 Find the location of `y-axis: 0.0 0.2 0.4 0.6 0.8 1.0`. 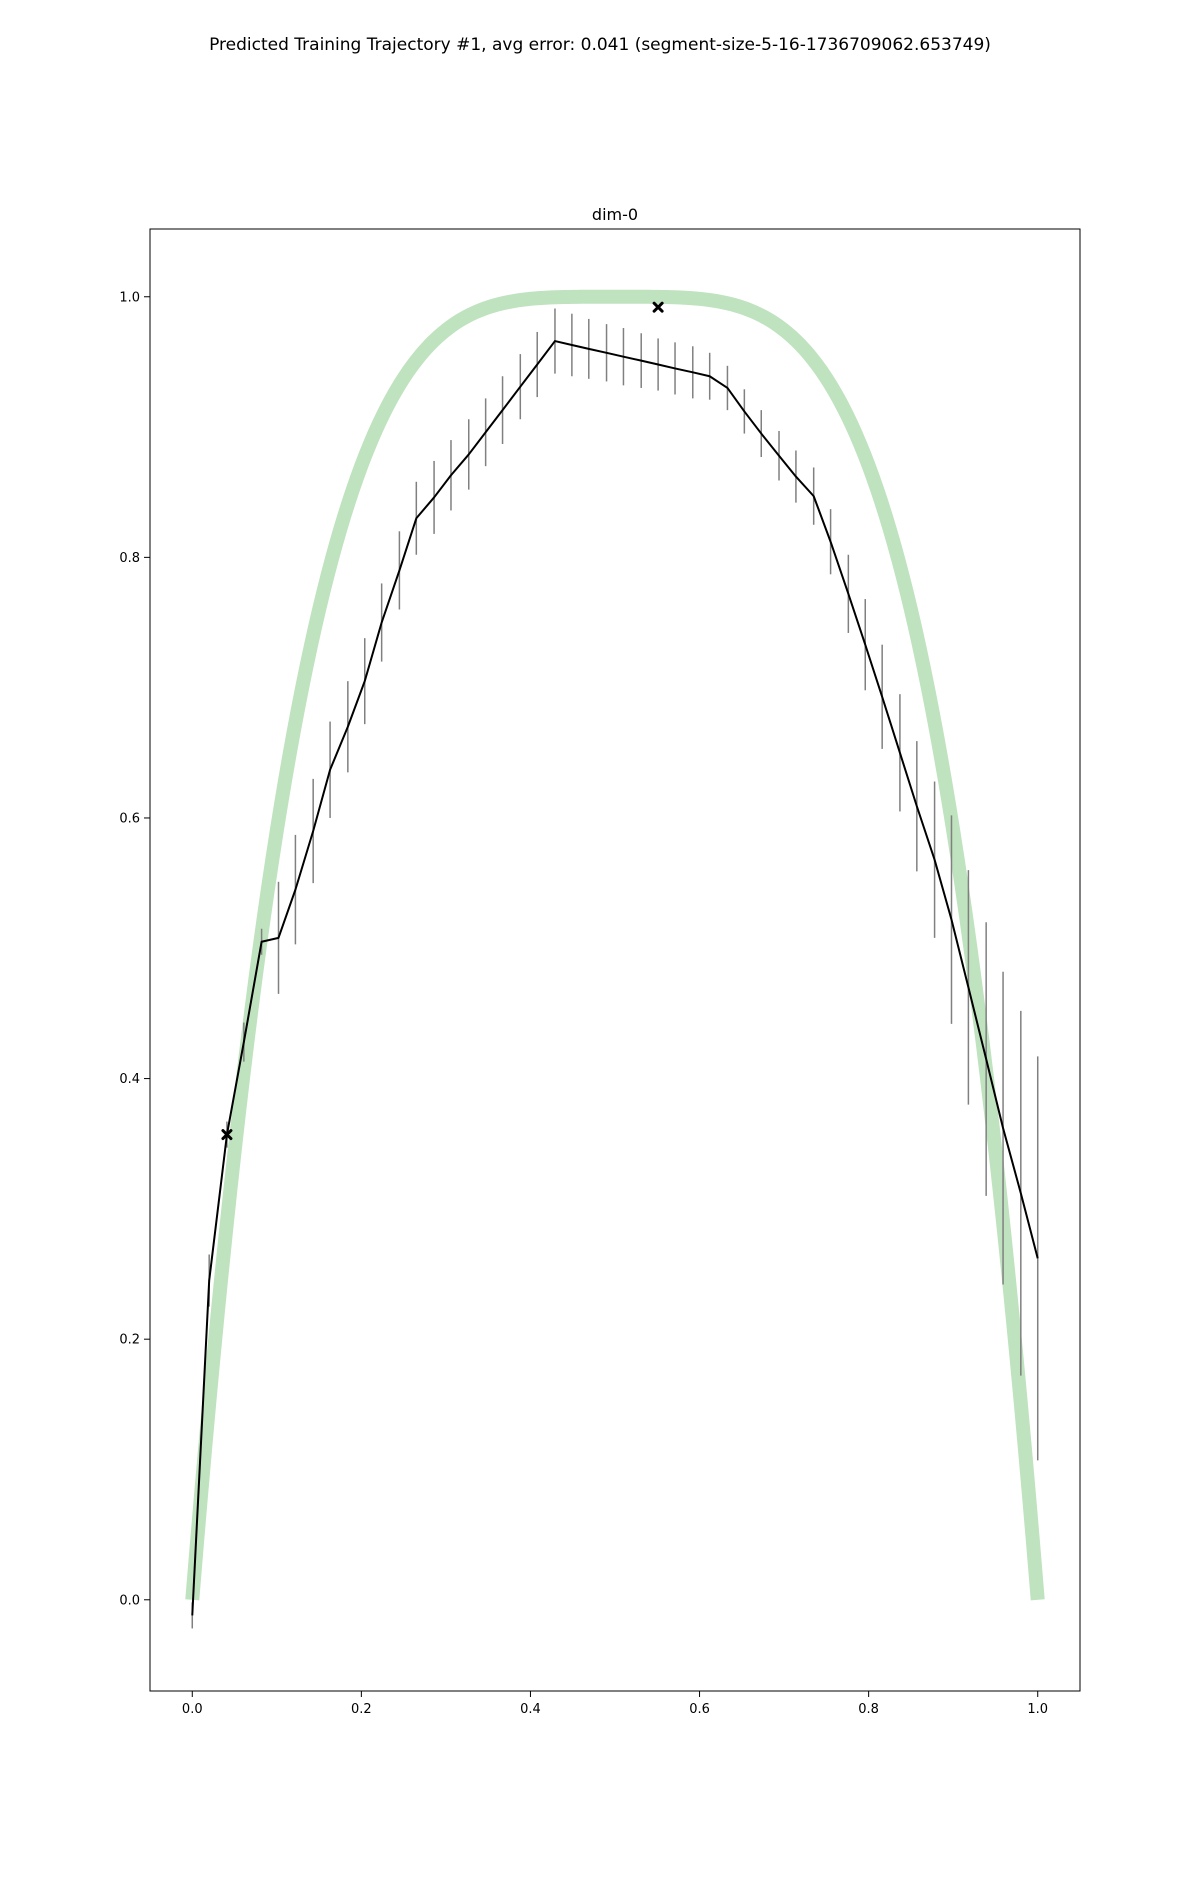

y-axis: 0.0 0.2 0.4 0.6 0.8 1.0 is located at coordinates (134, 949).